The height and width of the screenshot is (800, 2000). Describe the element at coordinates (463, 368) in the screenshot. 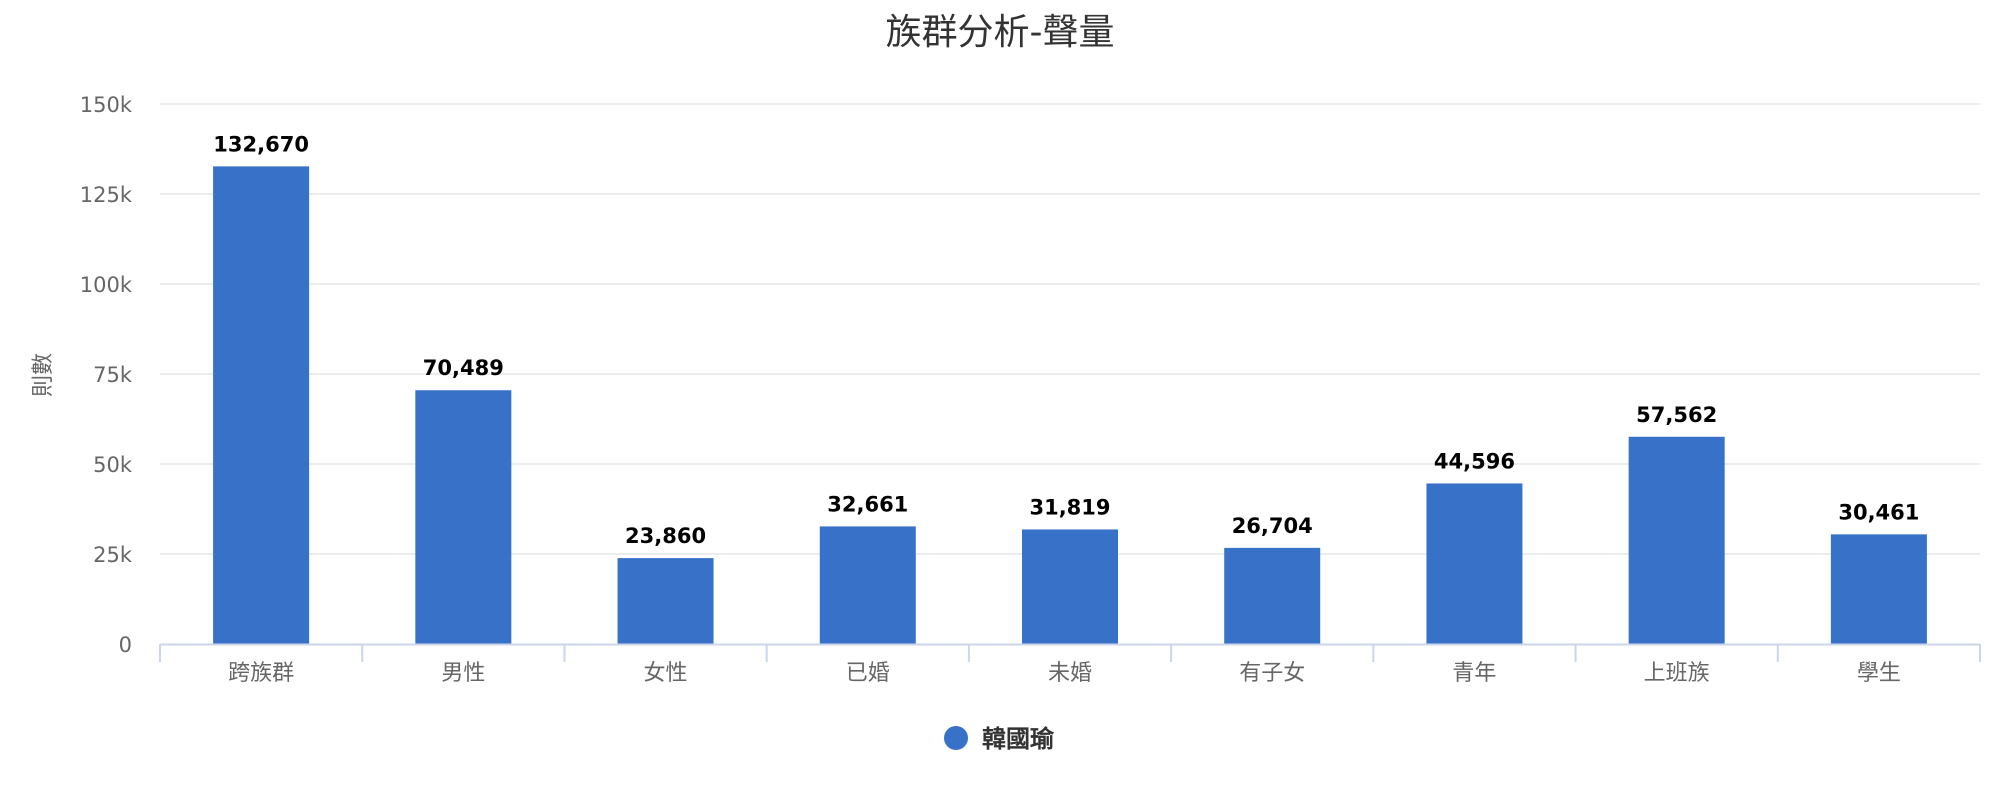

I see `data-label: 70,489` at that location.